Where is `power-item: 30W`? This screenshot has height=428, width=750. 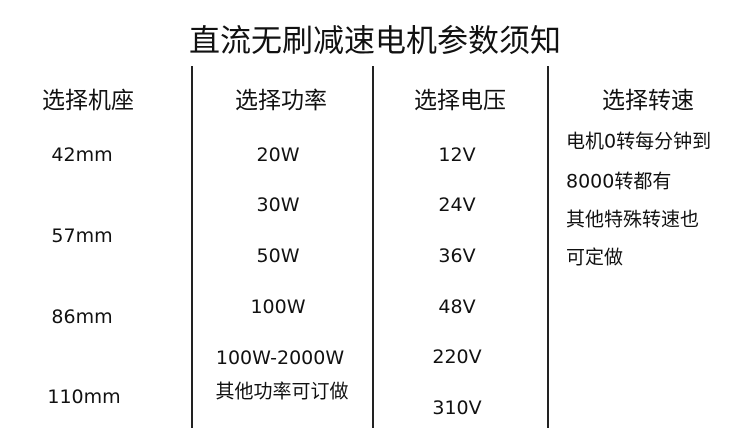
power-item: 30W is located at coordinates (278, 205).